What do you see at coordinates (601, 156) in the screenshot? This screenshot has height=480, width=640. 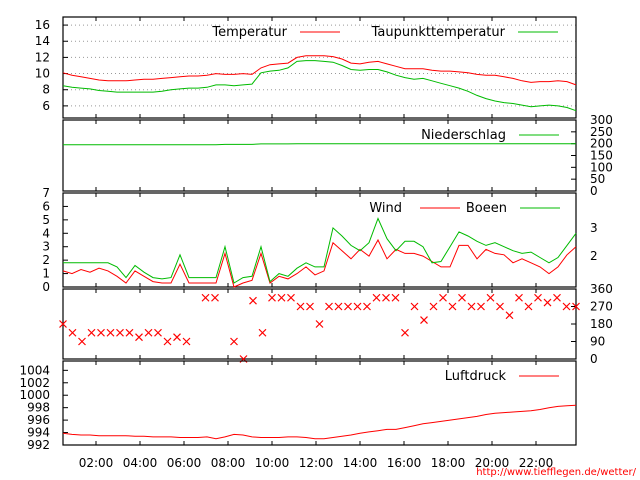 I see `y-tick-label: 150` at bounding box center [601, 156].